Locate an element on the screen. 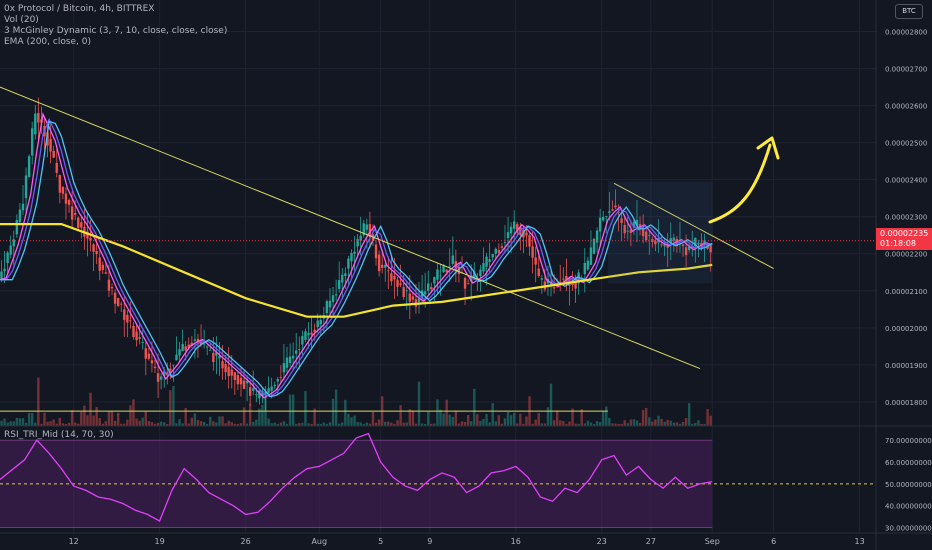  volume-indicator-label: Vol (20) is located at coordinates (21, 20).